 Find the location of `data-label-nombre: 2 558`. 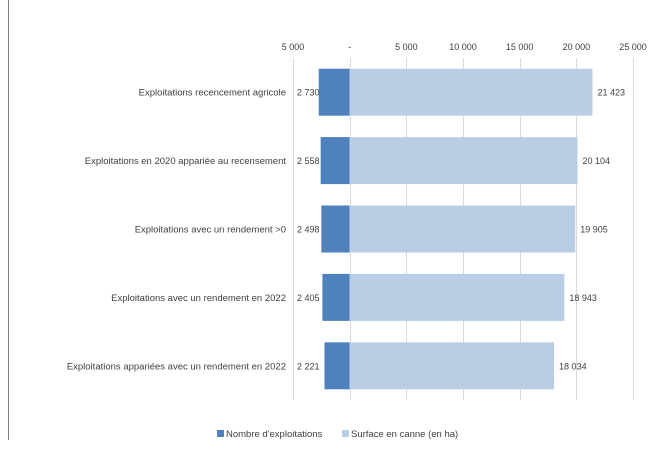

data-label-nombre: 2 558 is located at coordinates (308, 161).